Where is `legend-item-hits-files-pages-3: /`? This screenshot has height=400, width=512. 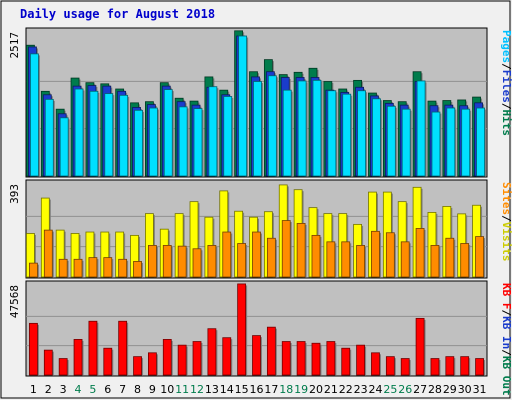
legend-item-hits-files-pages-3: / is located at coordinates (506, 106).